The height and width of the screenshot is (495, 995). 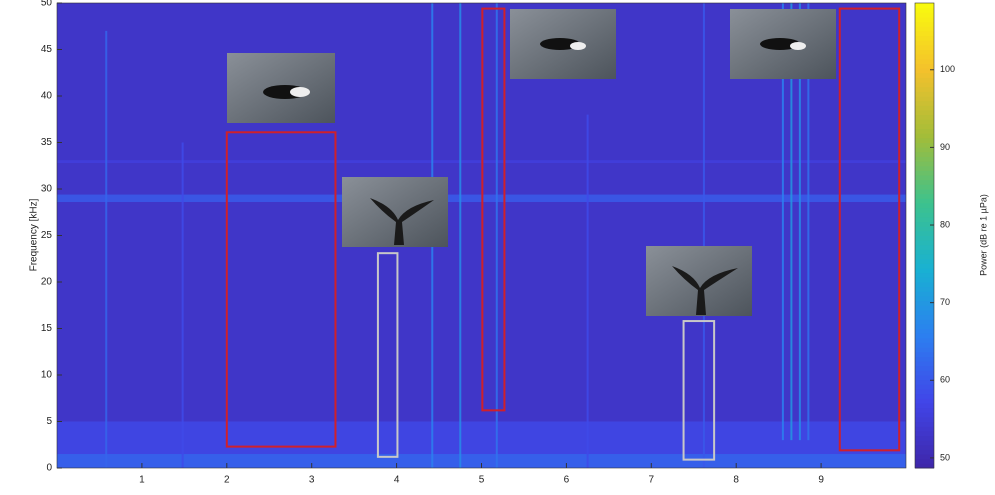 I want to click on colorbar-tick-label: 90, so click(x=945, y=147).